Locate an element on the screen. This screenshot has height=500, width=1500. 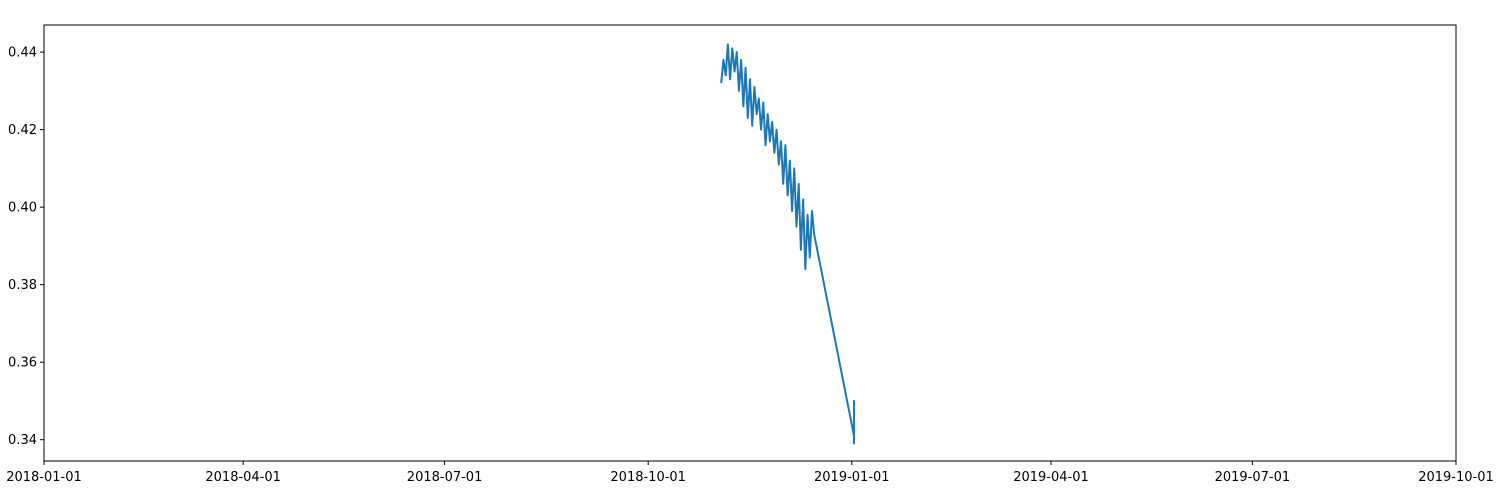
x-tick-label: 2019-04-01 is located at coordinates (1051, 477).